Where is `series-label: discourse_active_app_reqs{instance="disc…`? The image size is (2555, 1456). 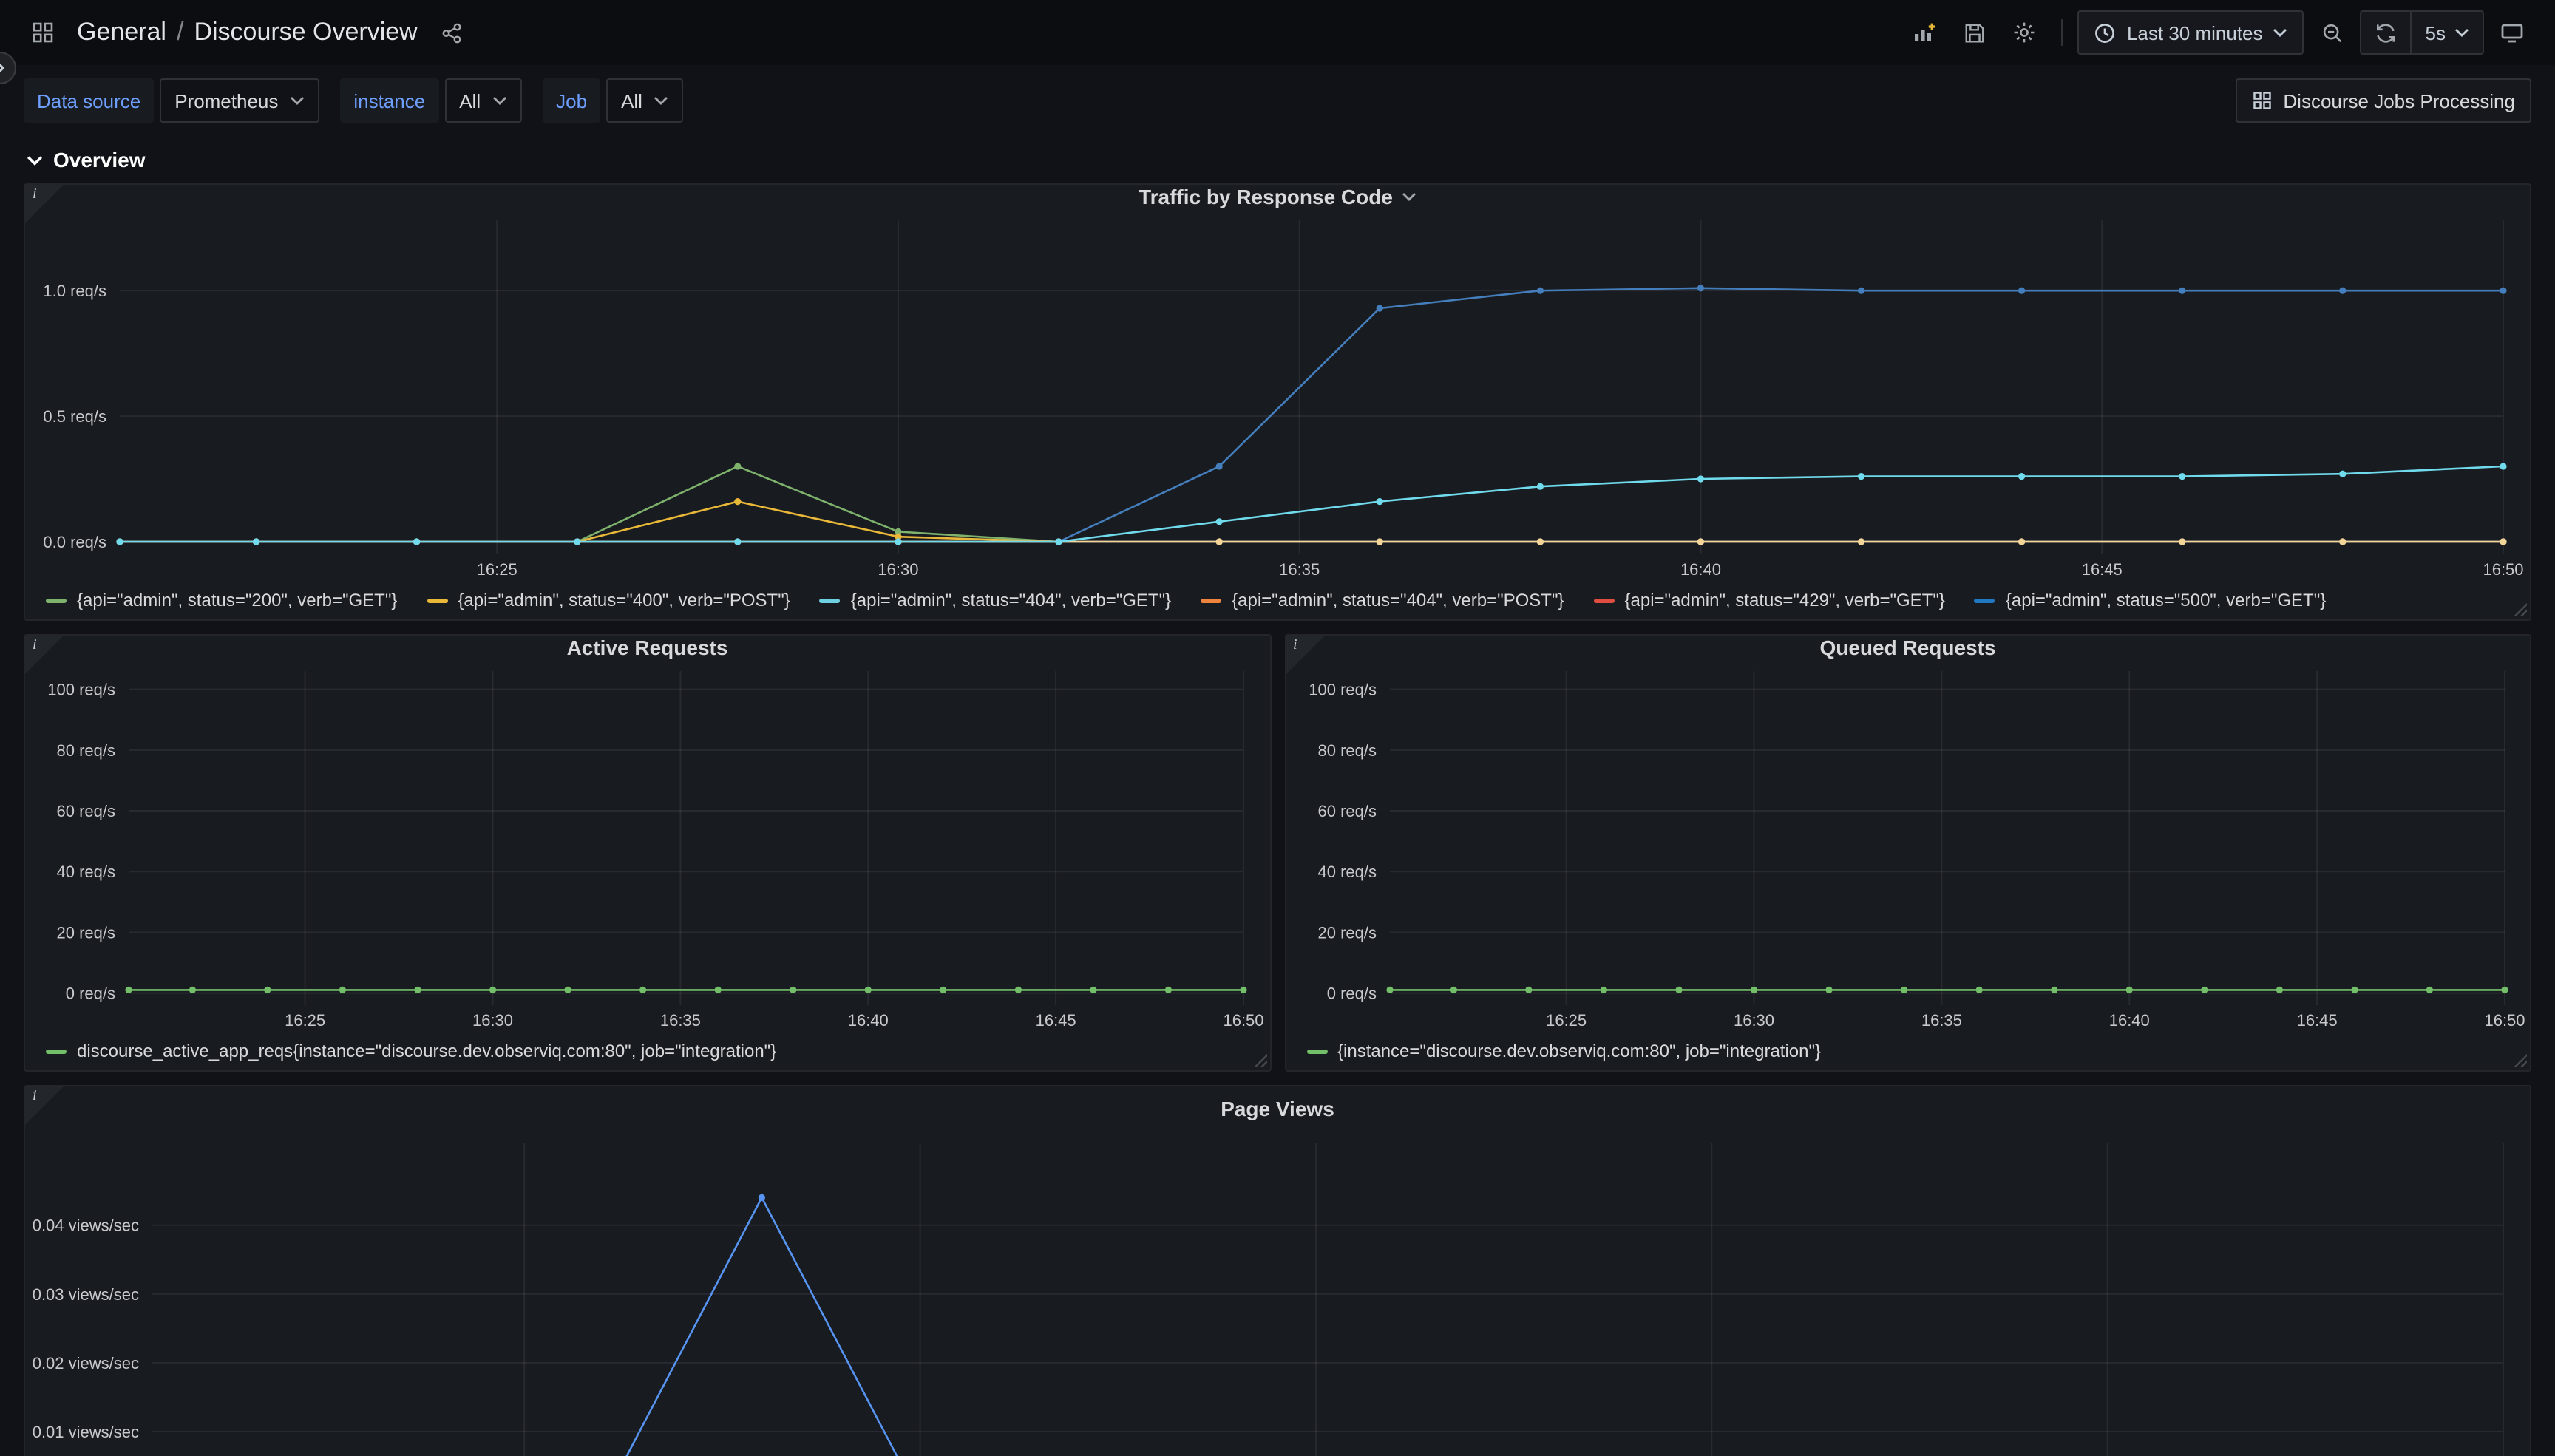 series-label: discourse_active_app_reqs{instance="disc… is located at coordinates (427, 1051).